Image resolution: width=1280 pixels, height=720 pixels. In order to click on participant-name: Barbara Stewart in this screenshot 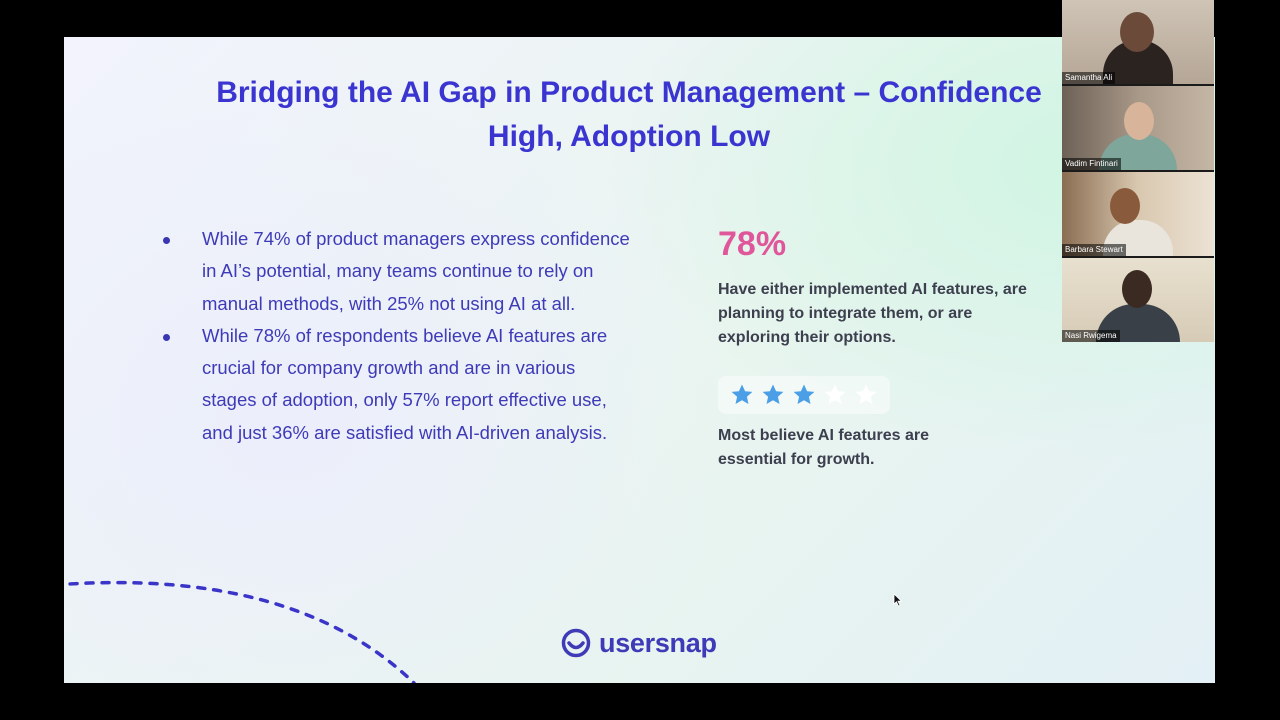, I will do `click(1094, 250)`.